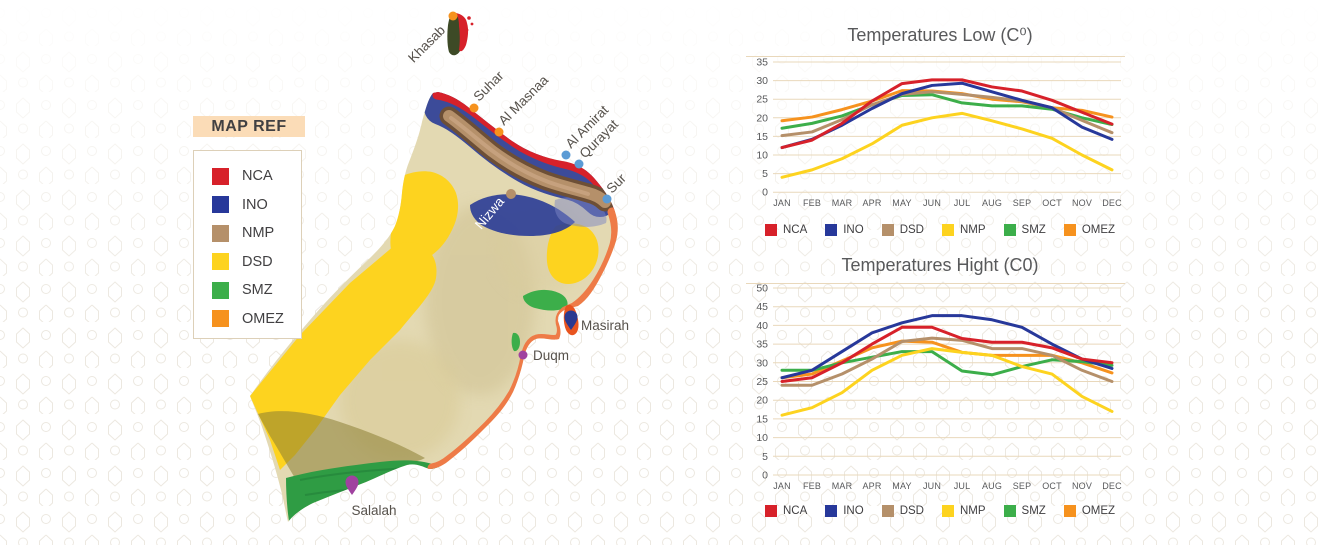 Image resolution: width=1321 pixels, height=545 pixels. Describe the element at coordinates (256, 176) in the screenshot. I see `map-legend-item-nca: NCA` at that location.